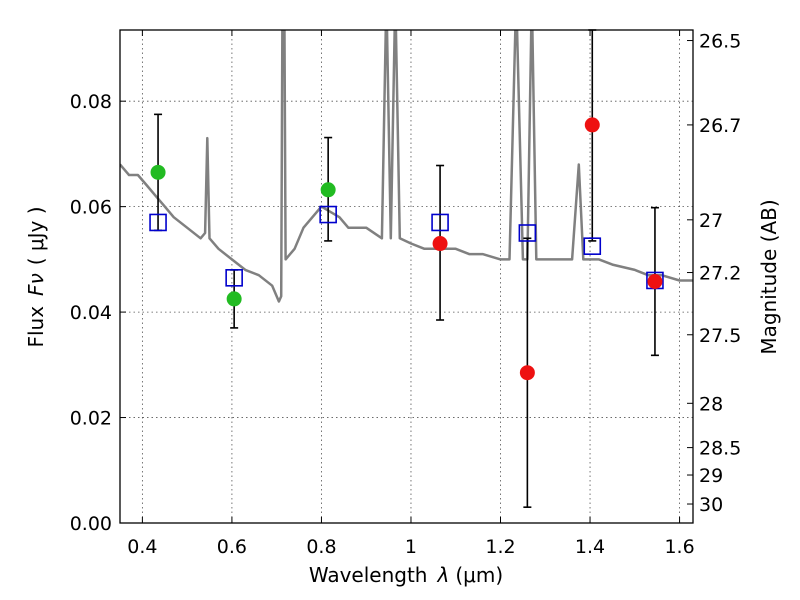 Image resolution: width=800 pixels, height=600 pixels. Describe the element at coordinates (769, 276) in the screenshot. I see `right-axis-title: Magnitude (AB)` at that location.